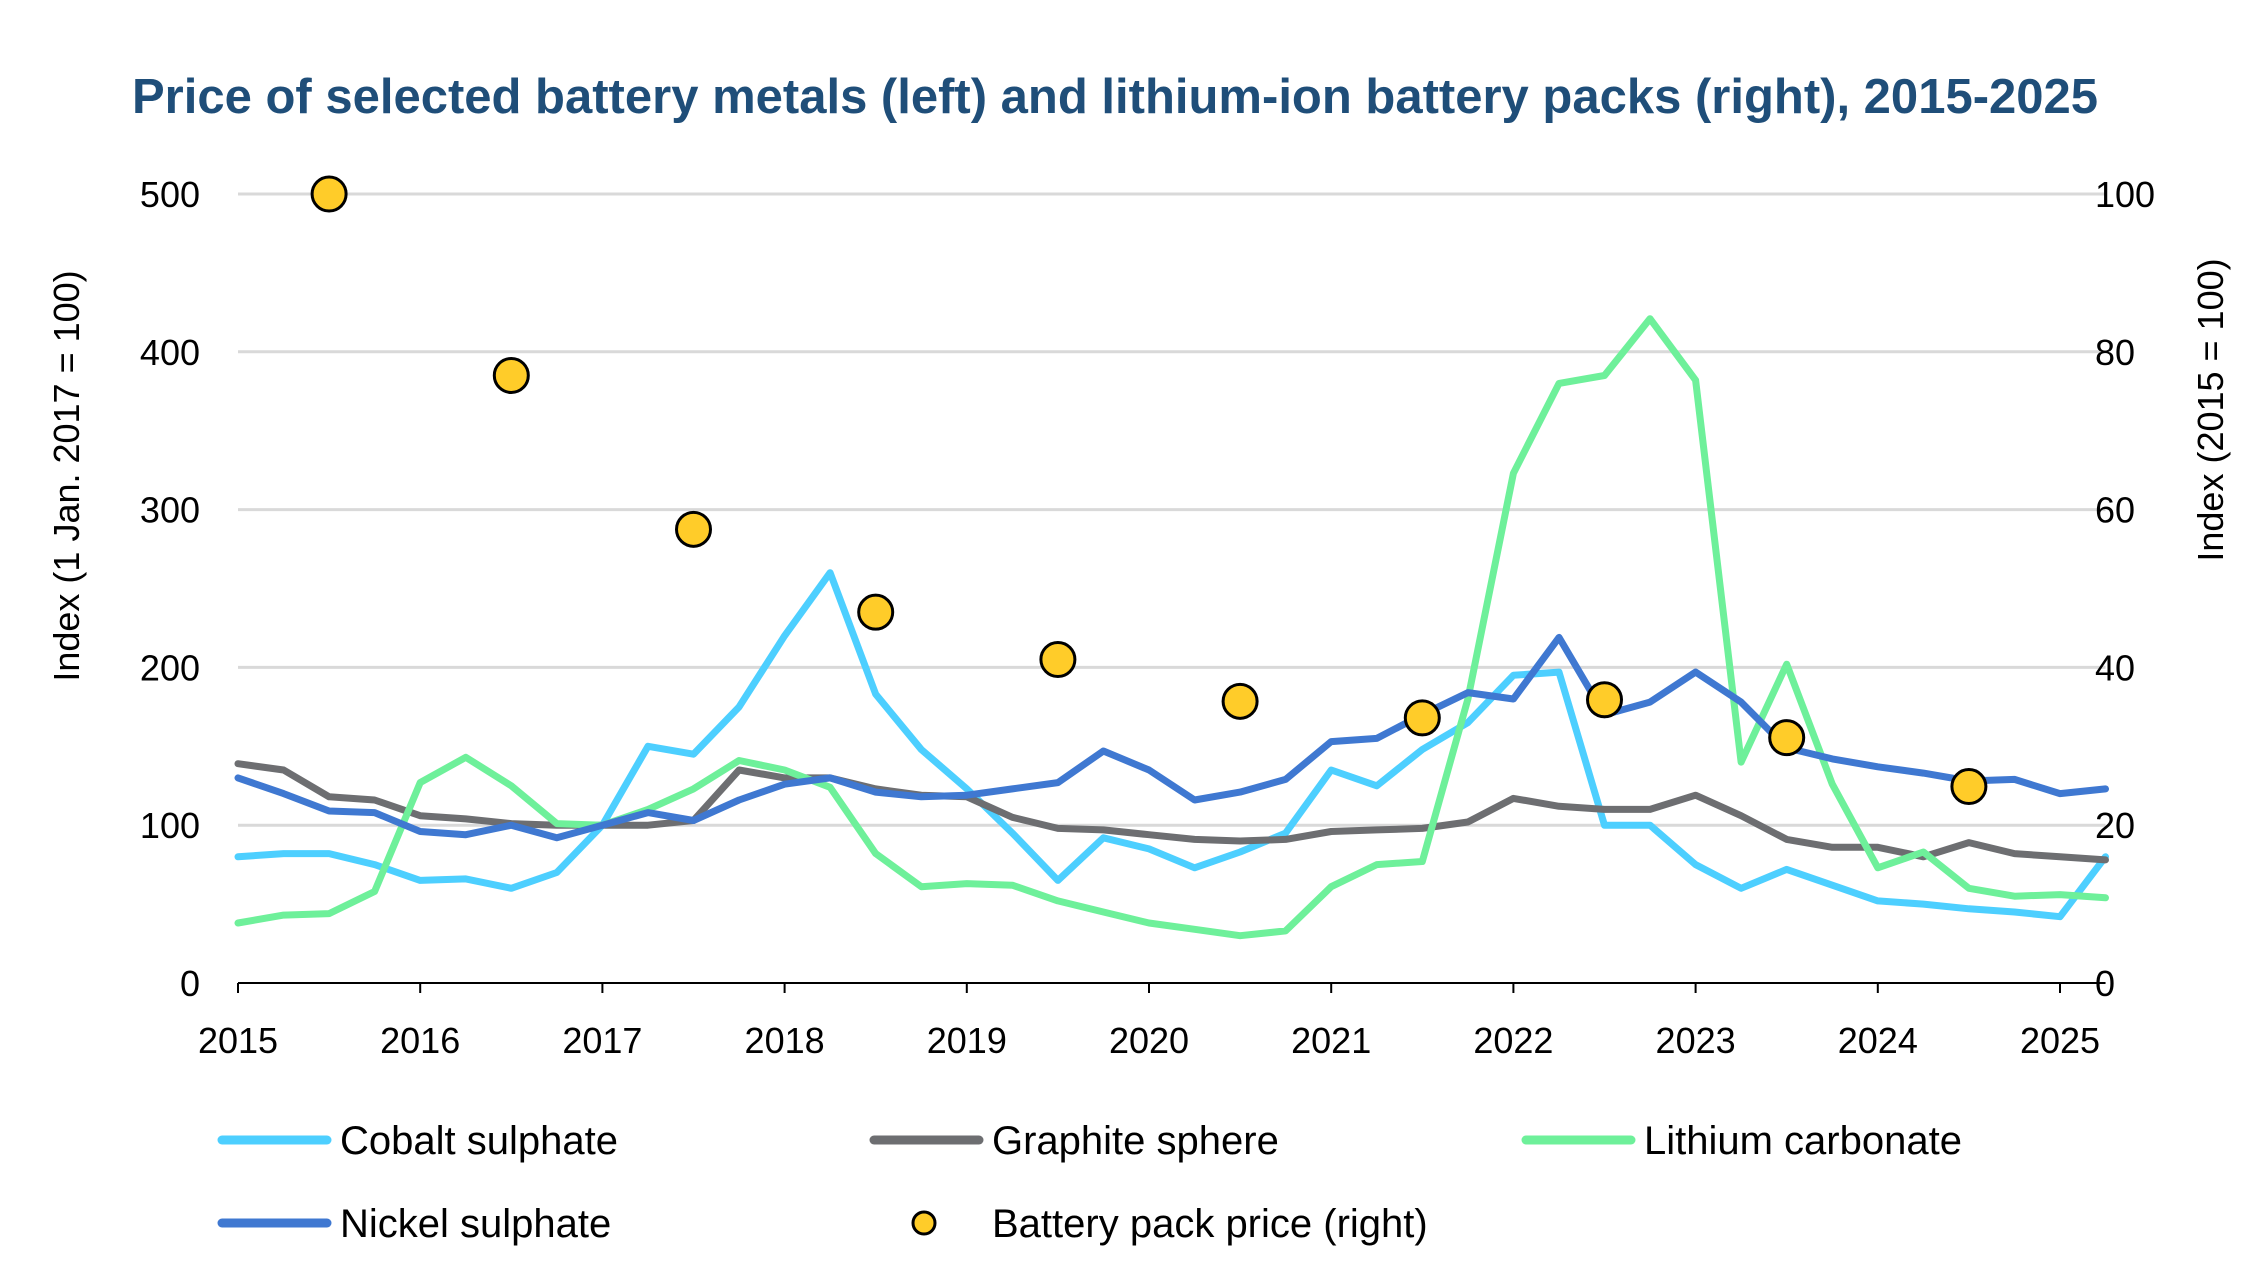 The height and width of the screenshot is (1267, 2251). I want to click on y-left-tick-100: 100, so click(170, 825).